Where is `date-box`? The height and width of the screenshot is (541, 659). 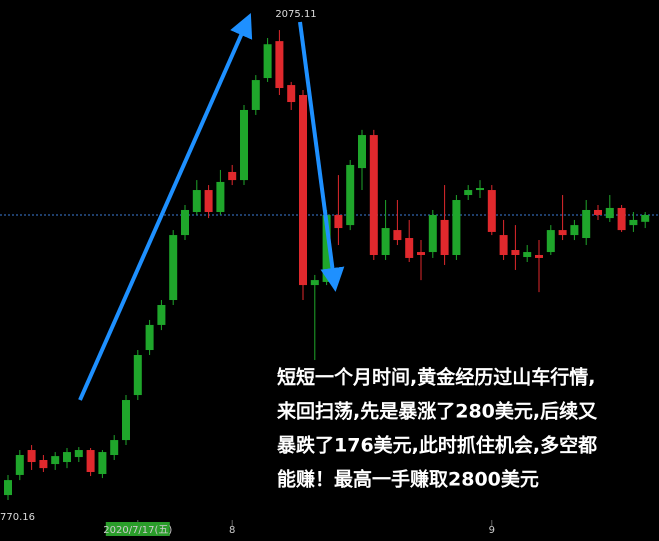
date-box is located at coordinates (137, 529).